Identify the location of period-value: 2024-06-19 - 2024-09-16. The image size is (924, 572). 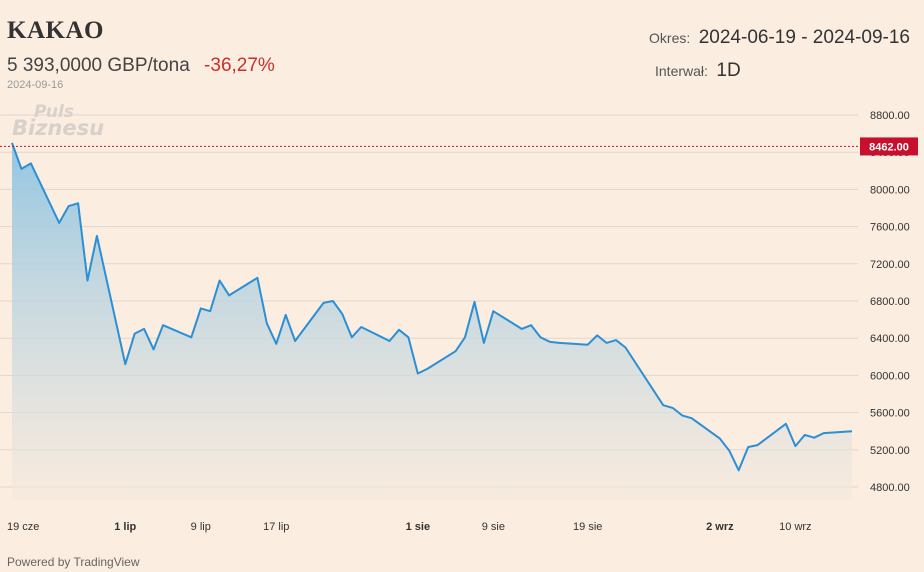
(804, 37).